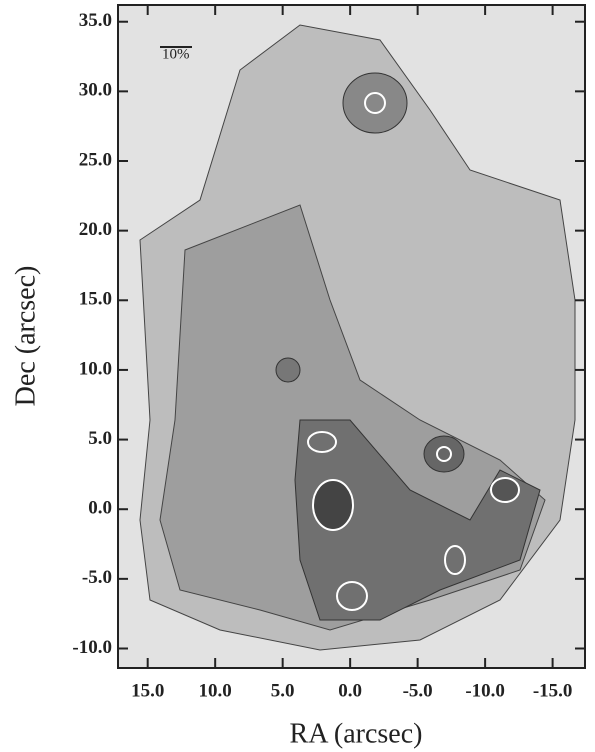 Image resolution: width=595 pixels, height=752 pixels. Describe the element at coordinates (176, 54) in the screenshot. I see `annotation: 10%` at that location.